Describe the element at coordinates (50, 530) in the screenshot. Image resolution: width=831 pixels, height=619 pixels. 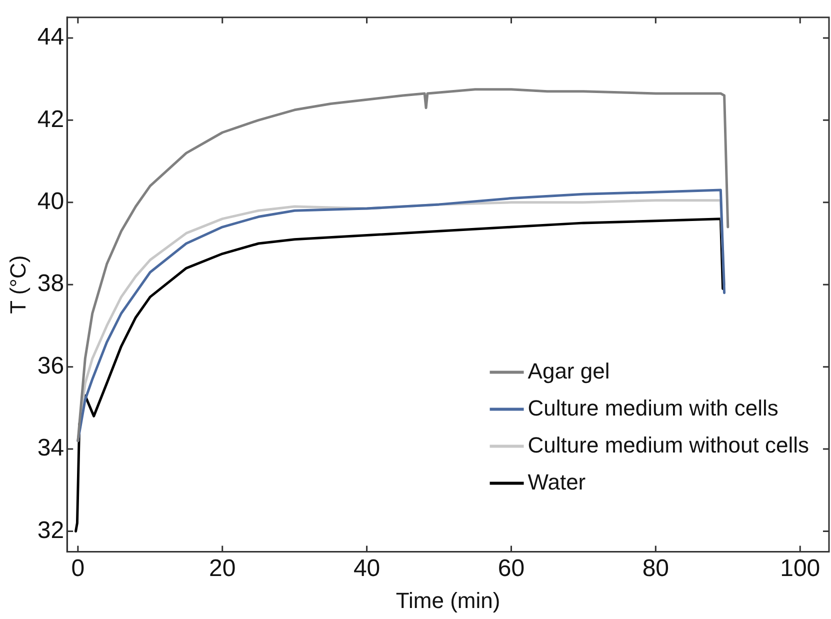
I see `y-tick-label: 32` at that location.